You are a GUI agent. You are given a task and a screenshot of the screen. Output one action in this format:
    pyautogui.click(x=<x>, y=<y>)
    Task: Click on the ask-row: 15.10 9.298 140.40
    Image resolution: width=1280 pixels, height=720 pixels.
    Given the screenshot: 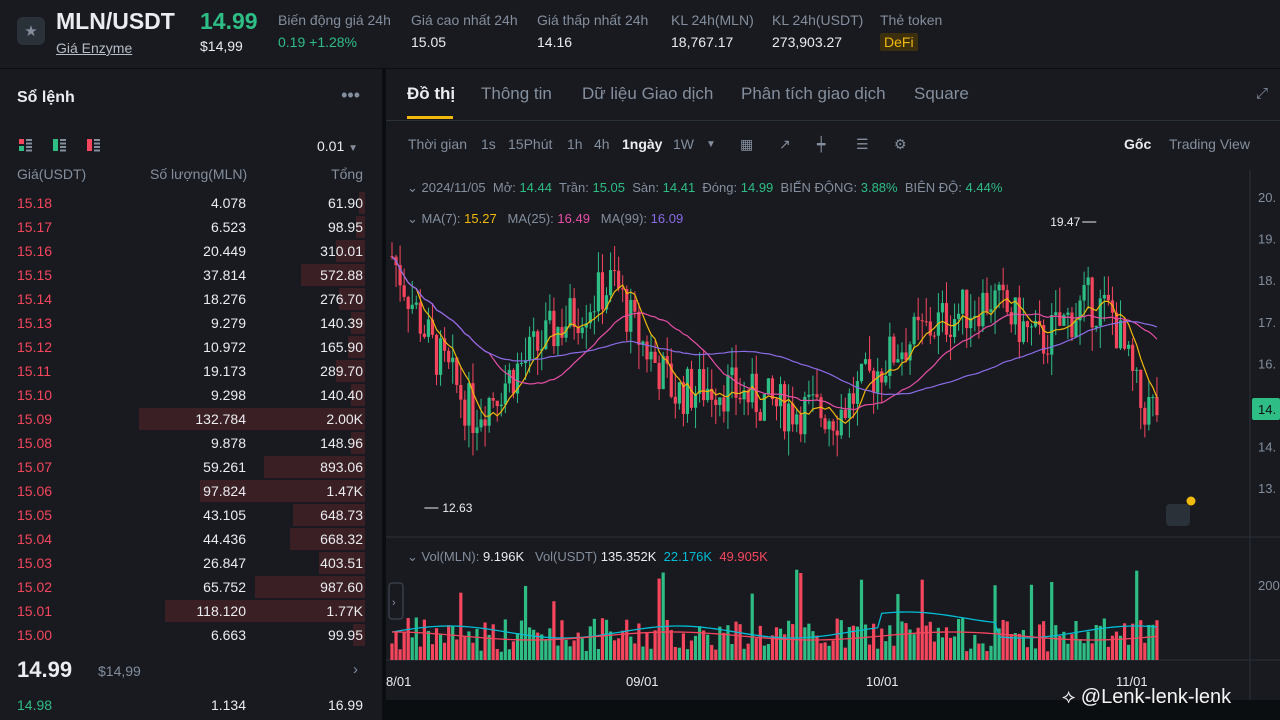 What is the action you would take?
    pyautogui.click(x=191, y=395)
    